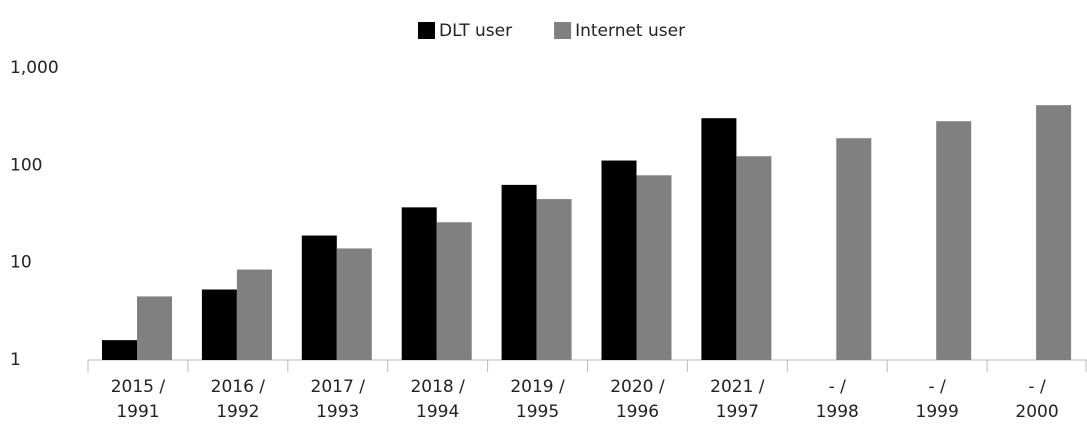 Image resolution: width=1087 pixels, height=425 pixels. I want to click on x-tick-label: 2016 /, so click(238, 387).